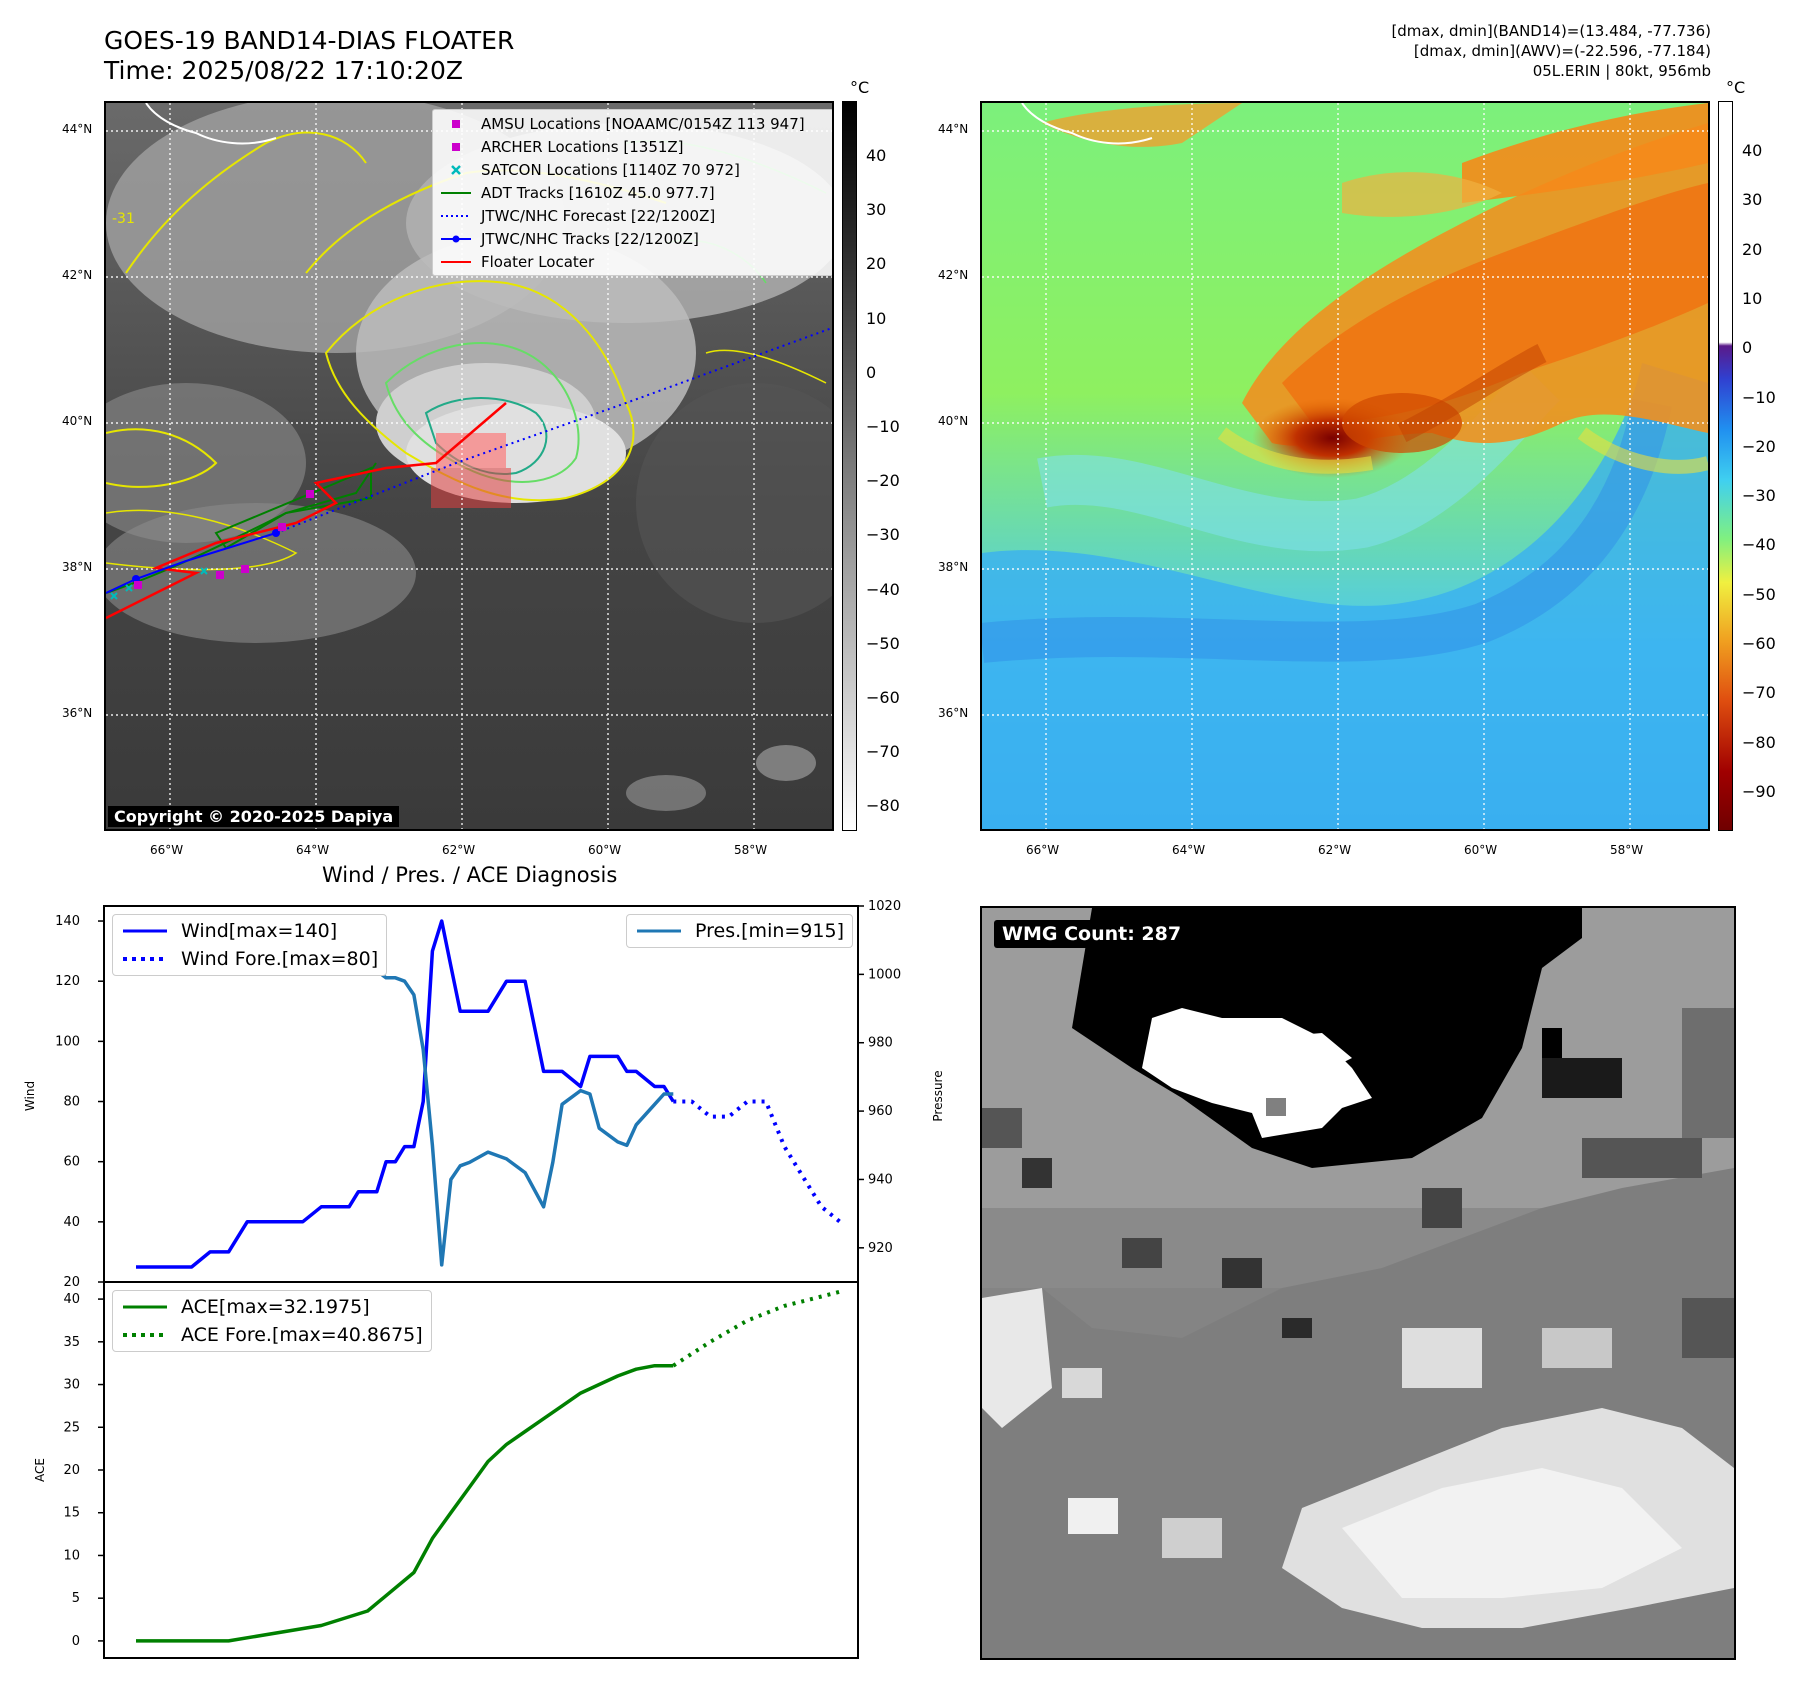 This screenshot has height=1690, width=1797. Describe the element at coordinates (283, 70) in the screenshot. I see `figure-time: Time: 2025/08/22 17:10:20Z` at that location.